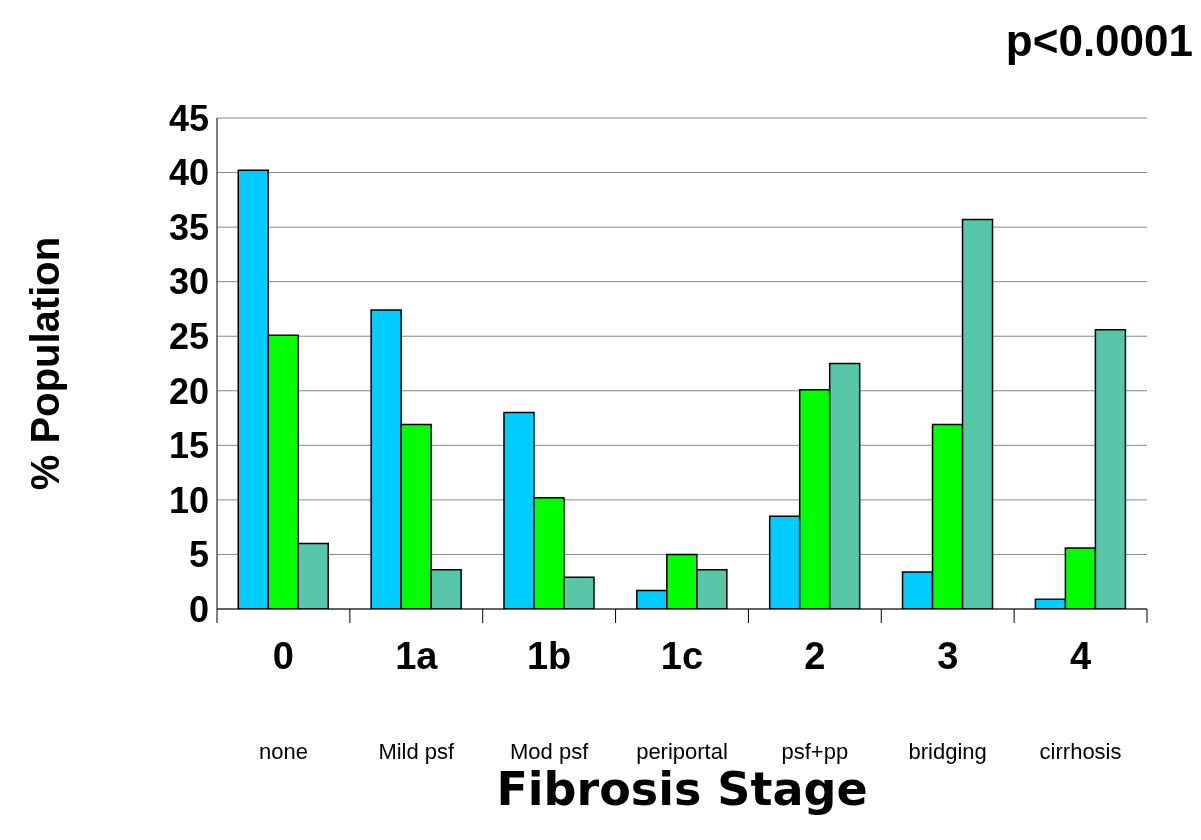 The image size is (1201, 840). Describe the element at coordinates (188, 446) in the screenshot. I see `y-tick-label: 15` at that location.